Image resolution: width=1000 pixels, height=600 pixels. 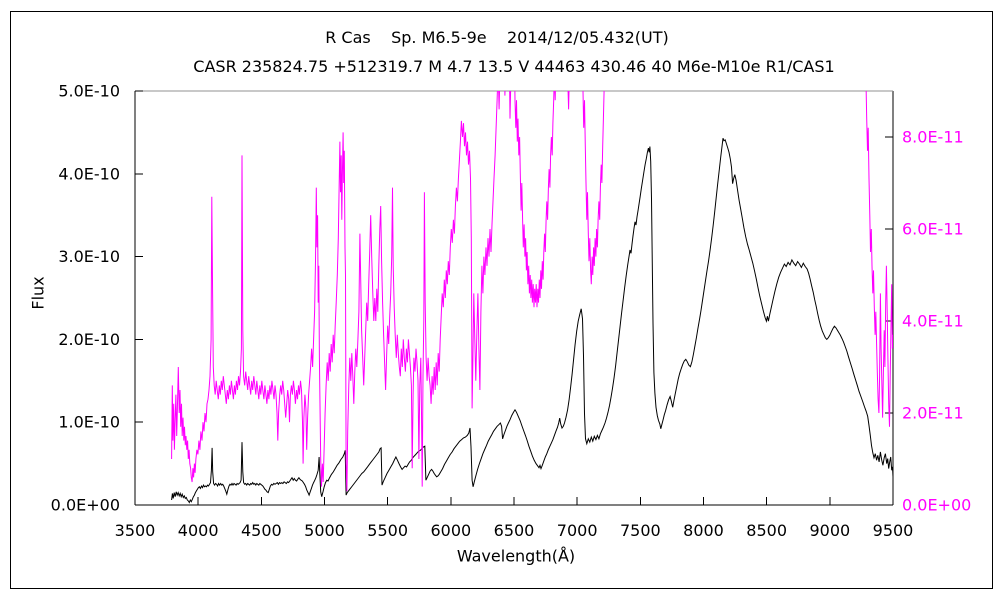 What do you see at coordinates (198, 530) in the screenshot?
I see `x-tick-label: 4000` at bounding box center [198, 530].